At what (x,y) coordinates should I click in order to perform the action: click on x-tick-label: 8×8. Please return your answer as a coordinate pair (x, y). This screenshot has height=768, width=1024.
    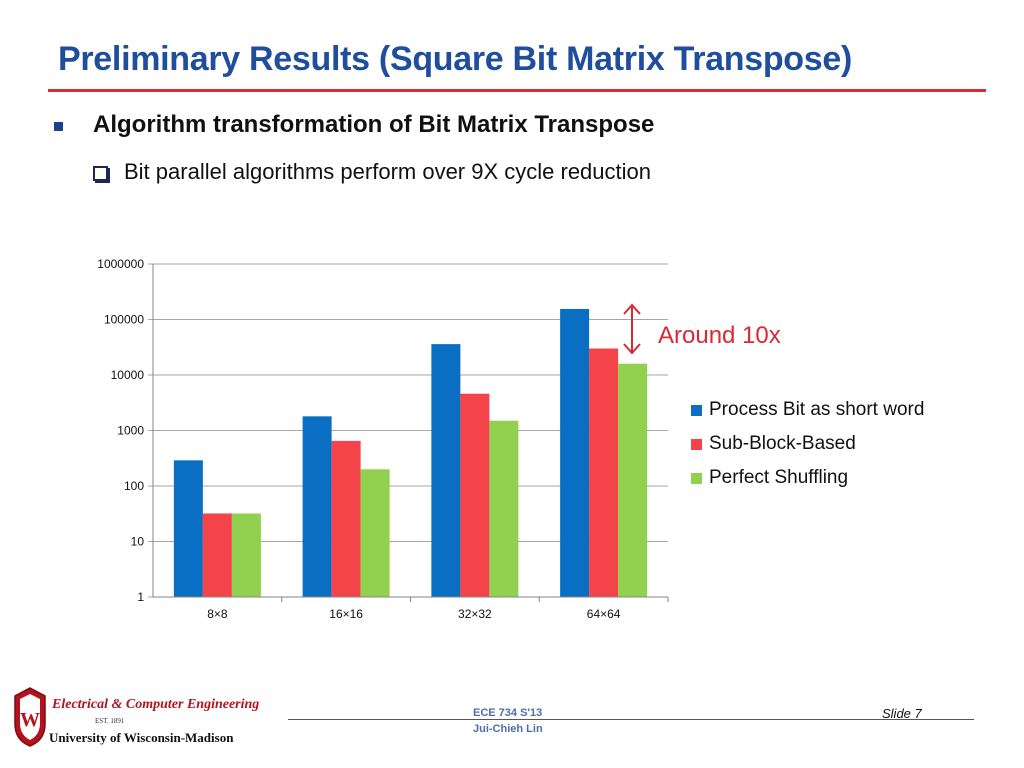
    Looking at the image, I should click on (217, 614).